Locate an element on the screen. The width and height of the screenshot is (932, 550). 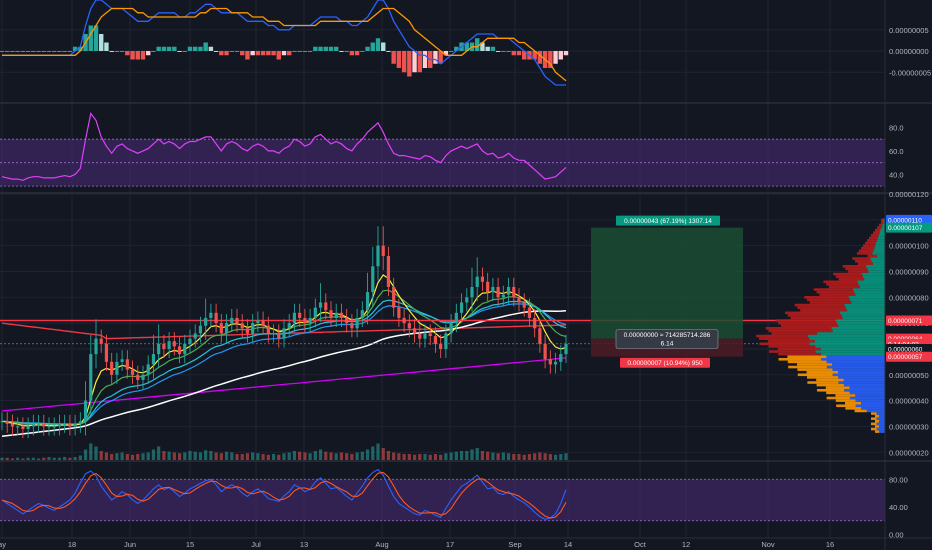
position-info-box is located at coordinates (667, 339).